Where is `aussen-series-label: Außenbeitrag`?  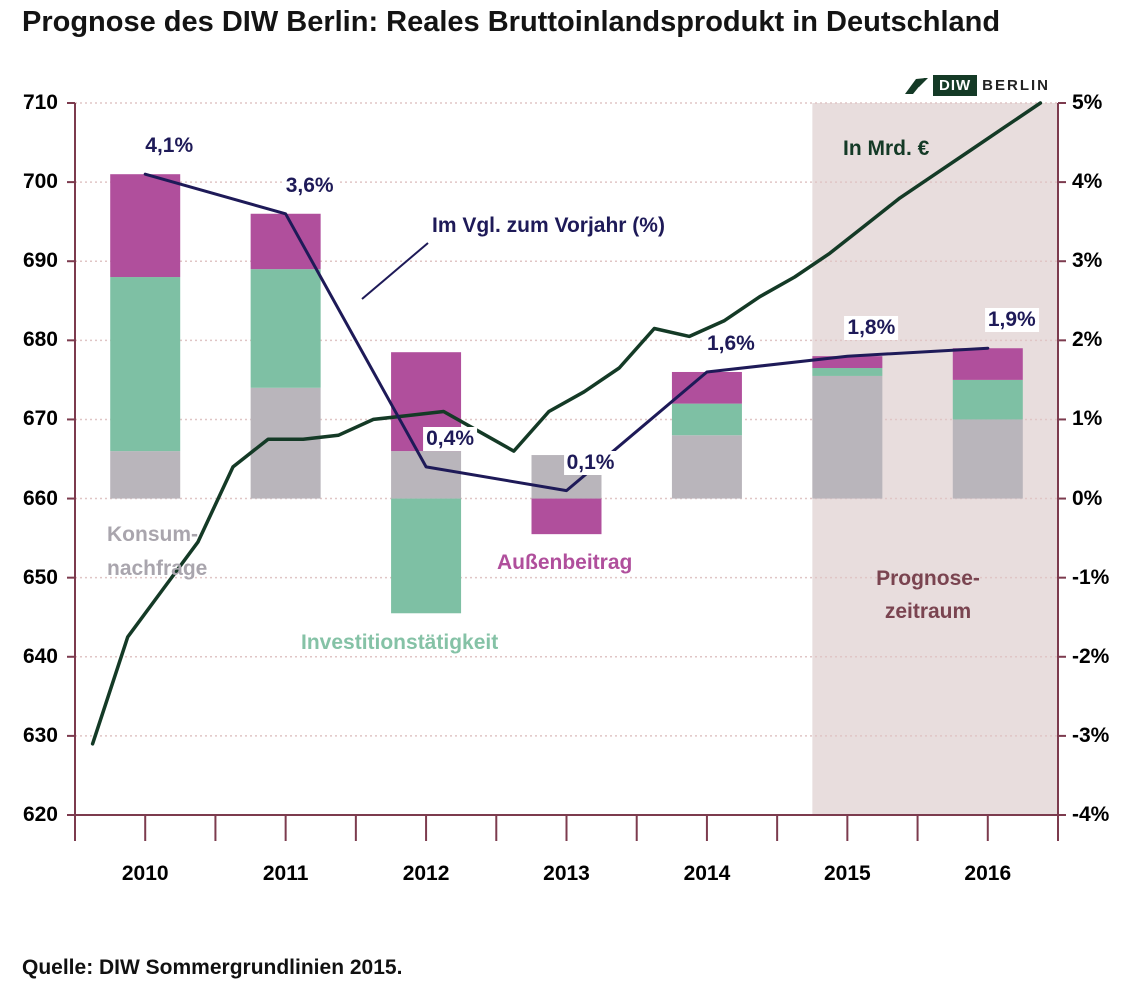
aussen-series-label: Außenbeitrag is located at coordinates (565, 562).